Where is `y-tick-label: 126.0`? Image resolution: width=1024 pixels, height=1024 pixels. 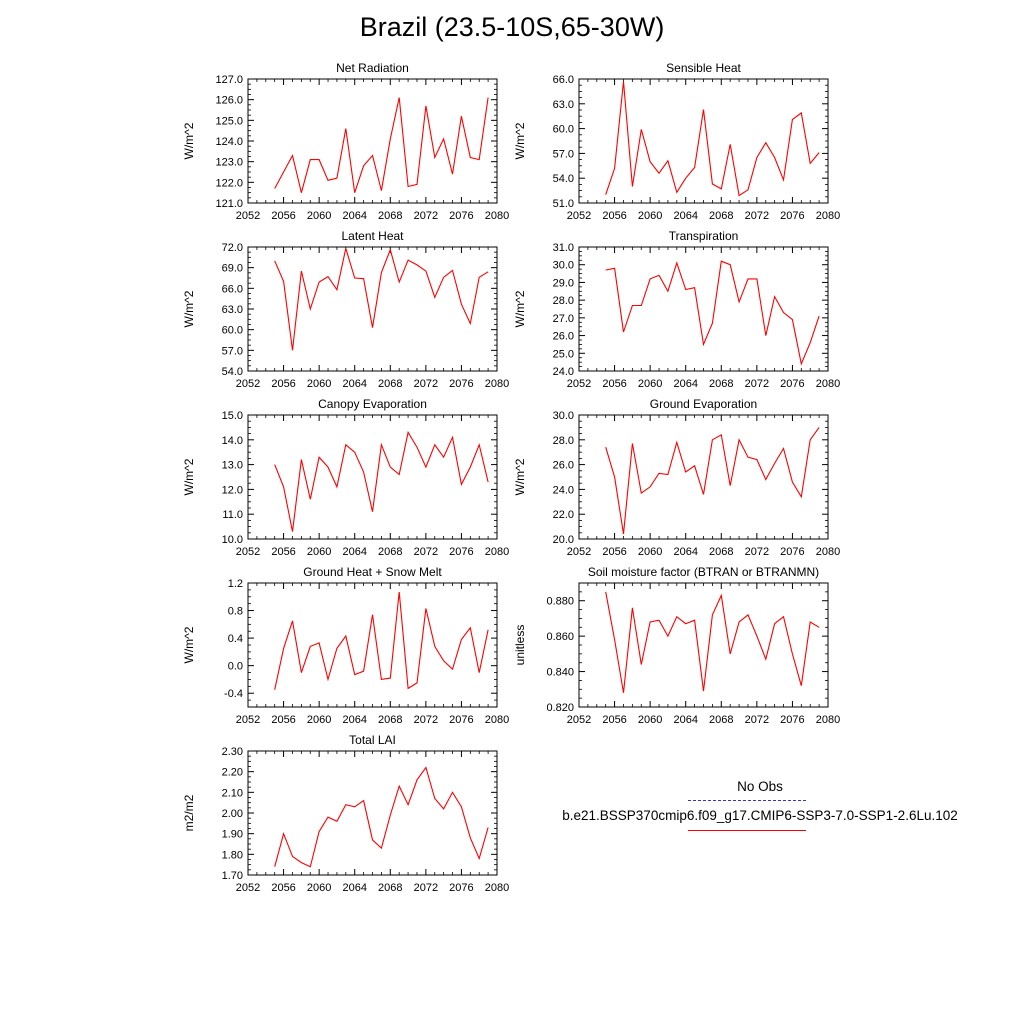 y-tick-label: 126.0 is located at coordinates (229, 101).